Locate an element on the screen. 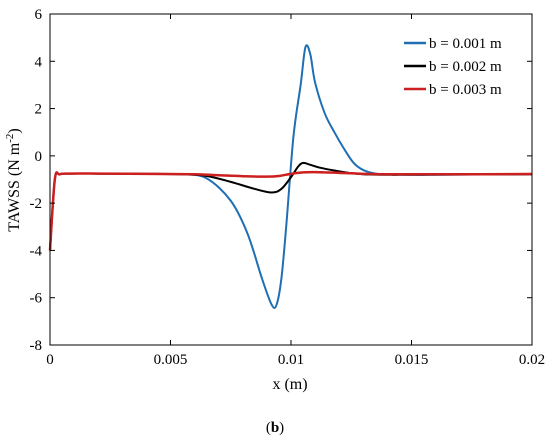  y-axis-label: TAWSS (N m-2) is located at coordinates (13, 180).